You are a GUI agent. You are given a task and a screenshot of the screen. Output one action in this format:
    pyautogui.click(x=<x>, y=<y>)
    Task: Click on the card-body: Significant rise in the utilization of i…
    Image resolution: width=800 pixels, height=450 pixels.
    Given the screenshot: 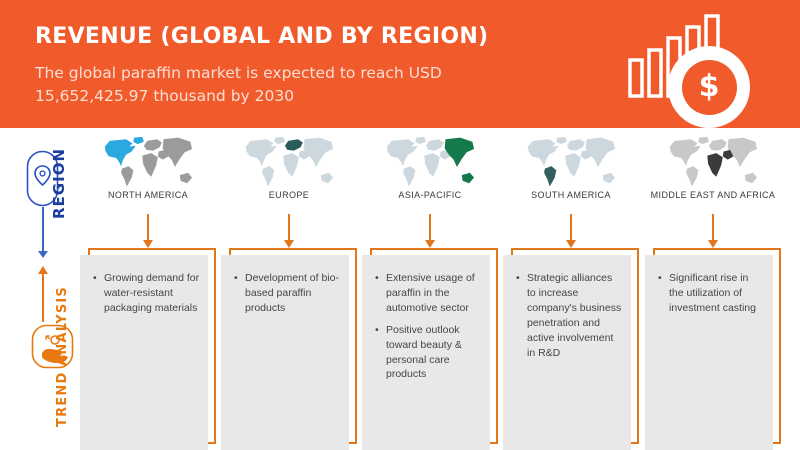 What is the action you would take?
    pyautogui.click(x=709, y=352)
    